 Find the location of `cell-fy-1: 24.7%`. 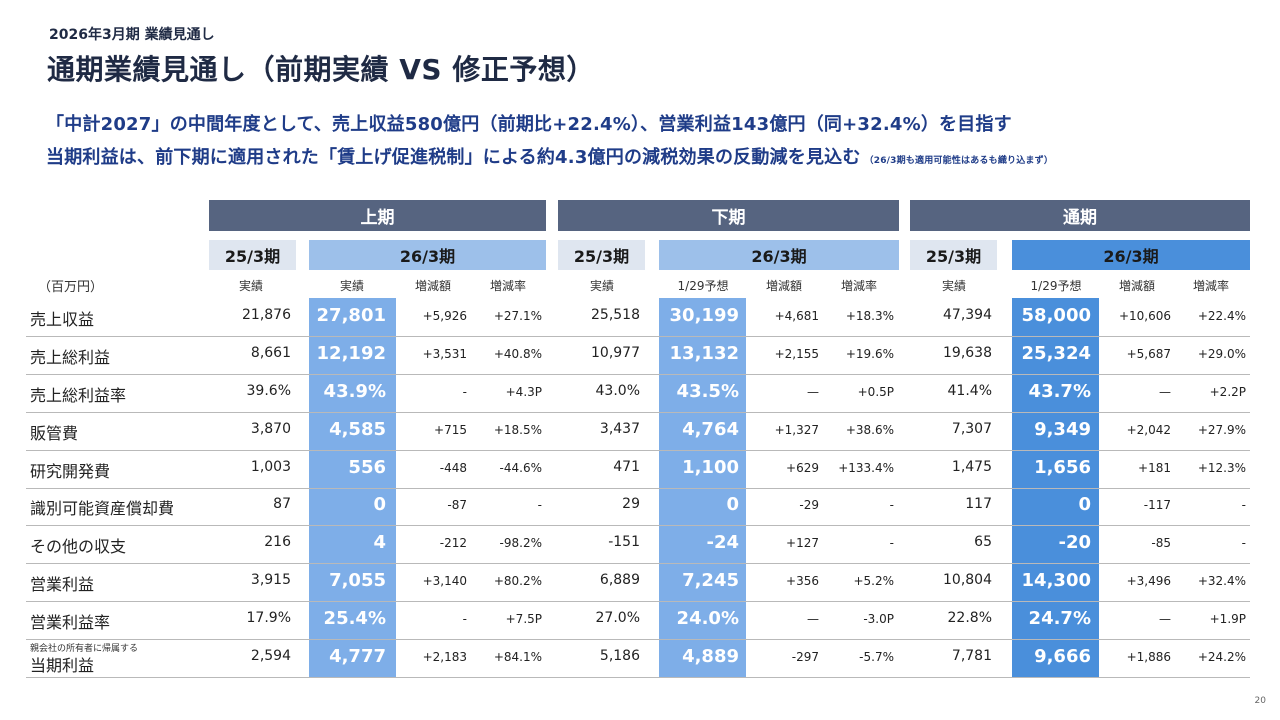

cell-fy-1: 24.7% is located at coordinates (1059, 619).